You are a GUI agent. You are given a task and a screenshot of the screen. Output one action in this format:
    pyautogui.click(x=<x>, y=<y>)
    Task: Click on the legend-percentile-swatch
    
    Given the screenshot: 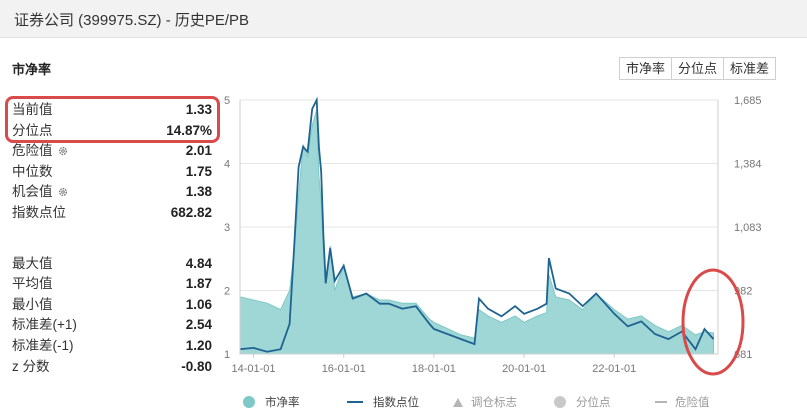 What is the action you would take?
    pyautogui.click(x=560, y=402)
    